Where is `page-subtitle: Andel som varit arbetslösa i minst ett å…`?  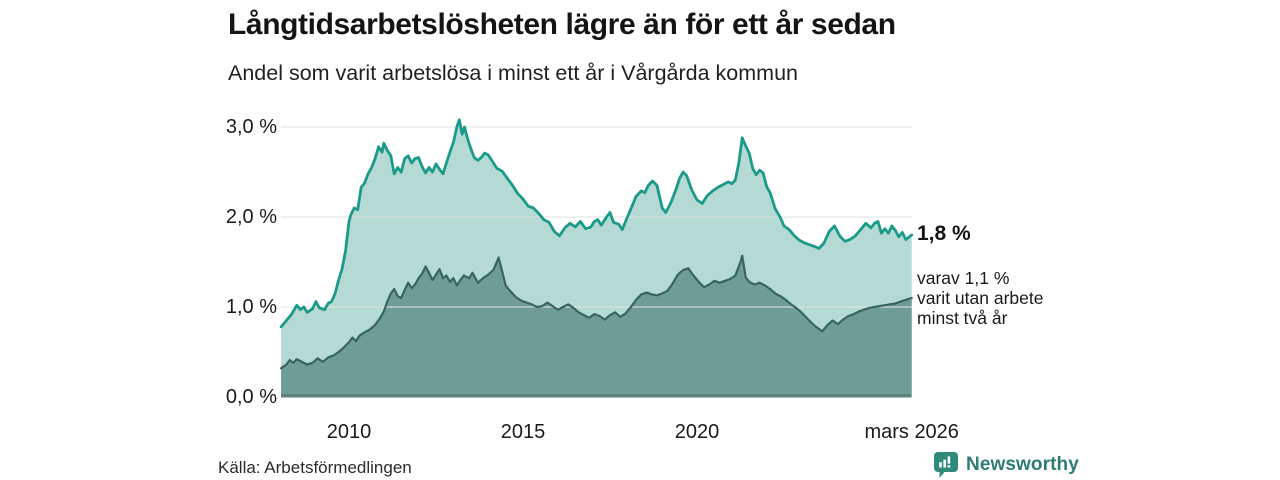 page-subtitle: Andel som varit arbetslösa i minst ett å… is located at coordinates (513, 73).